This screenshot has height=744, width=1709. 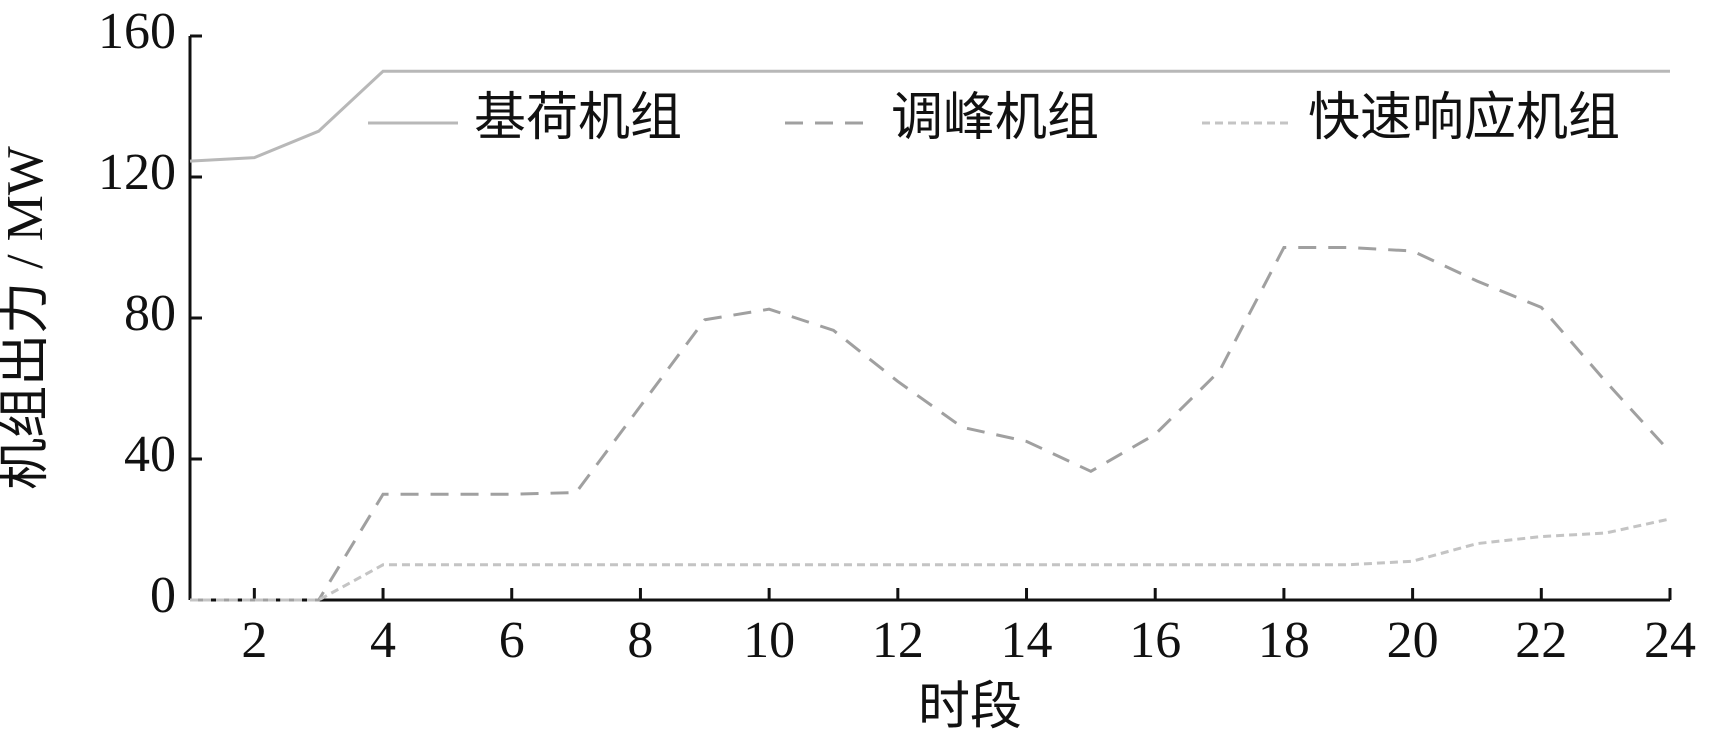 I want to click on x-tick-label: 18, so click(x=1284, y=640).